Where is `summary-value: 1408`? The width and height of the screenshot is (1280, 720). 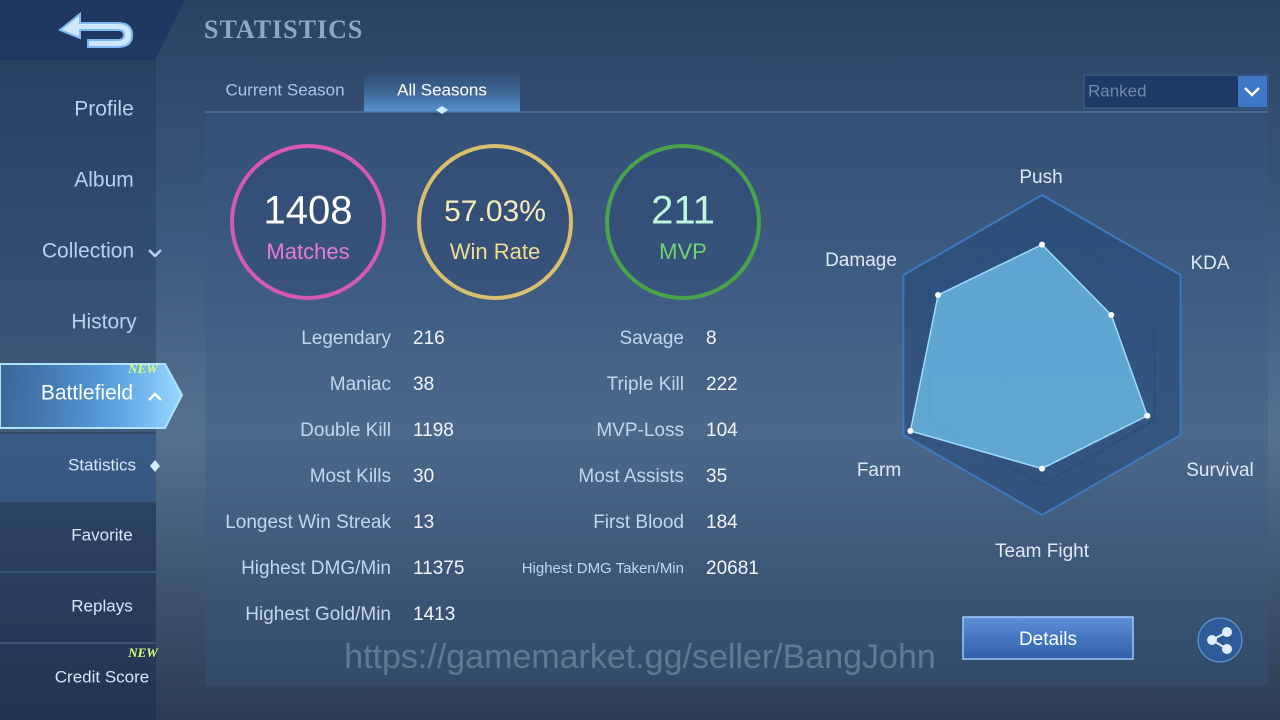
summary-value: 1408 is located at coordinates (308, 211).